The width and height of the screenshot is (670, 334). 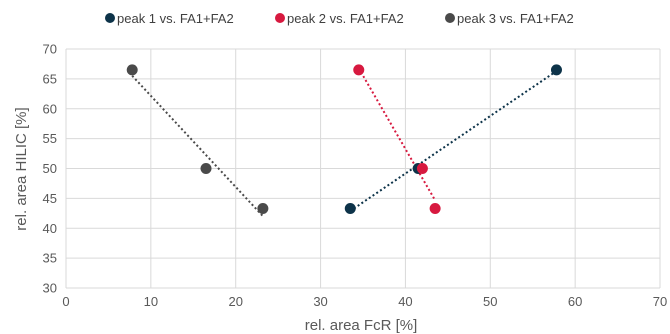 What do you see at coordinates (65, 301) in the screenshot?
I see `x-tick-label: 0` at bounding box center [65, 301].